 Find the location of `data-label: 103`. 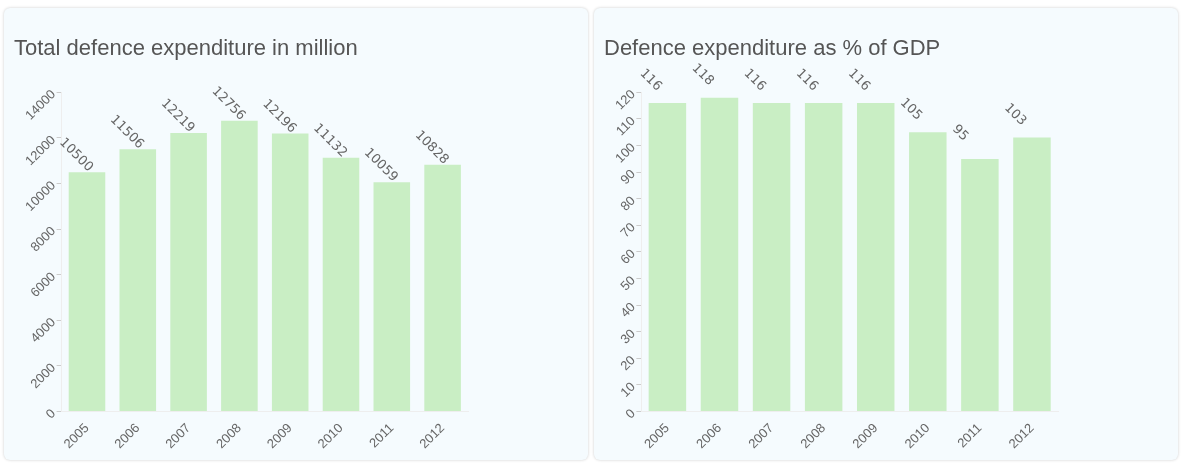

data-label: 103 is located at coordinates (1016, 113).